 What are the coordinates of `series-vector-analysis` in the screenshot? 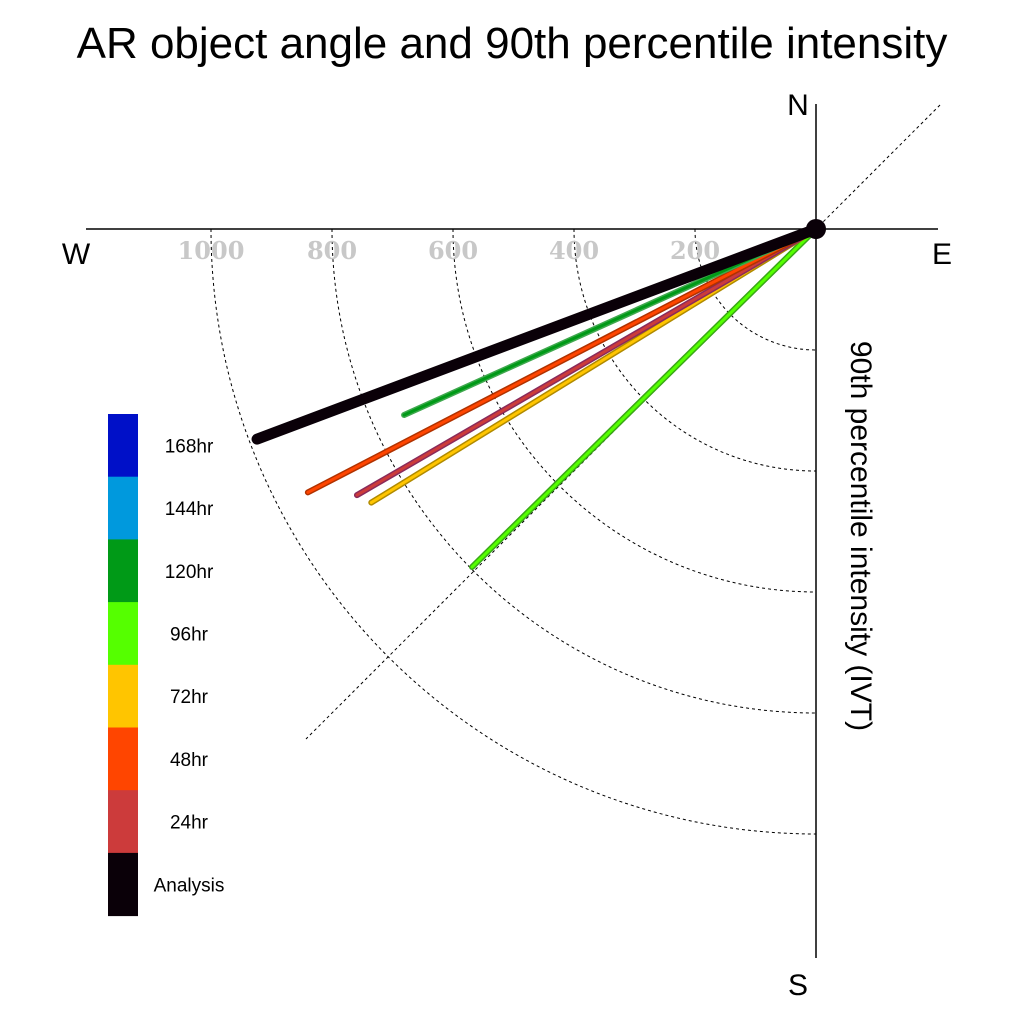 It's located at (536, 334).